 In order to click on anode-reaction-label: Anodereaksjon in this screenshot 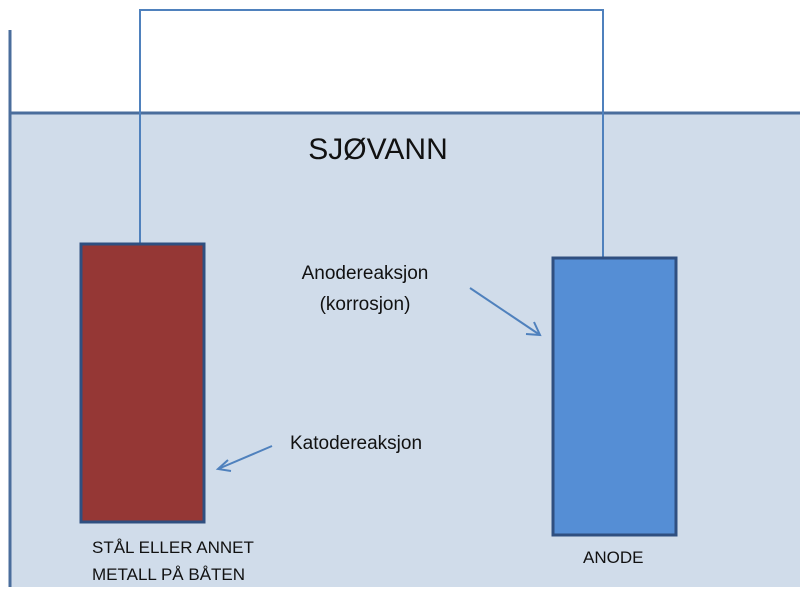, I will do `click(365, 273)`.